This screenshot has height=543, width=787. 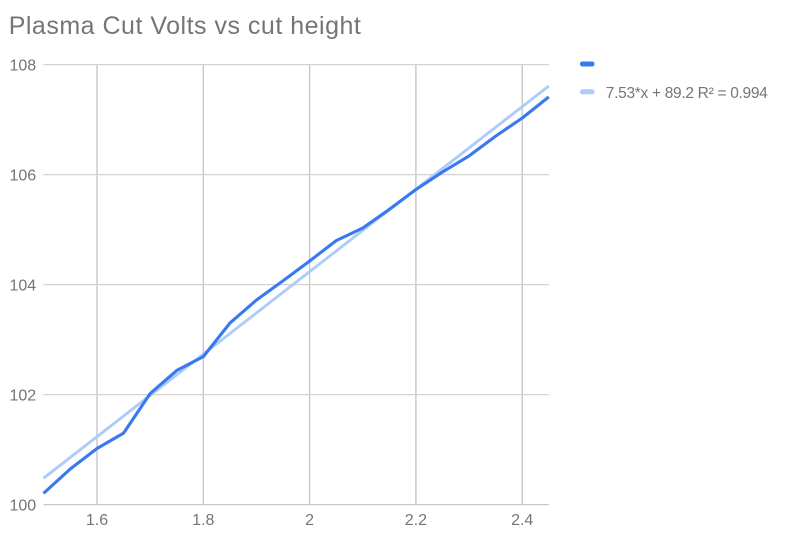 What do you see at coordinates (309, 520) in the screenshot?
I see `svg-text: 2` at bounding box center [309, 520].